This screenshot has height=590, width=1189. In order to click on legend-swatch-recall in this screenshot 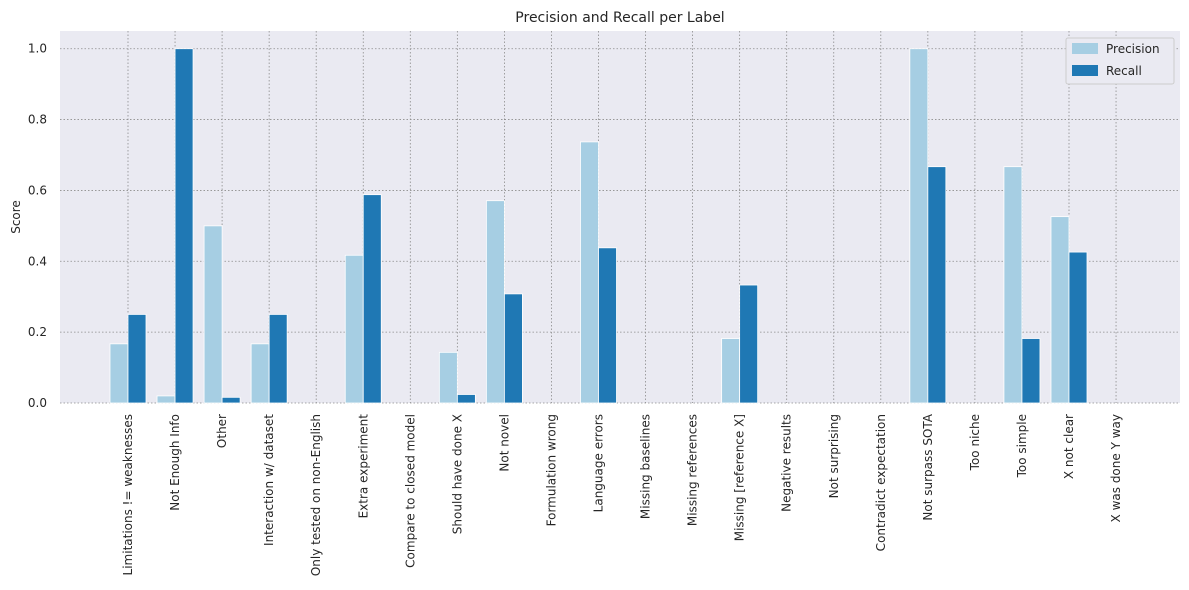, I will do `click(1085, 70)`.